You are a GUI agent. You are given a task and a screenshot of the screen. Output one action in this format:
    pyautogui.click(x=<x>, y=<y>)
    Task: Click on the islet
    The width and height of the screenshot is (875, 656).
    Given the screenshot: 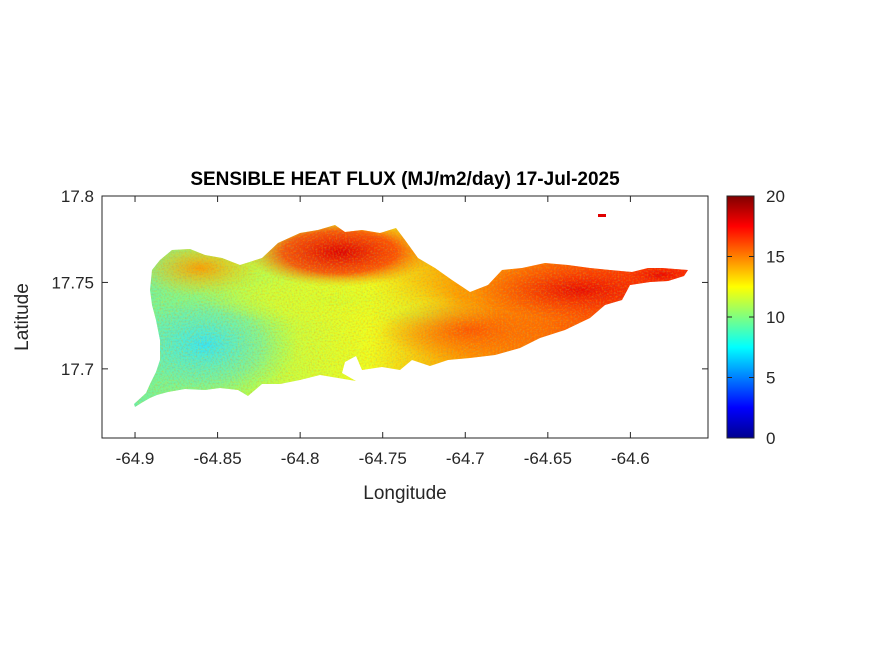 What is the action you would take?
    pyautogui.click(x=602, y=215)
    